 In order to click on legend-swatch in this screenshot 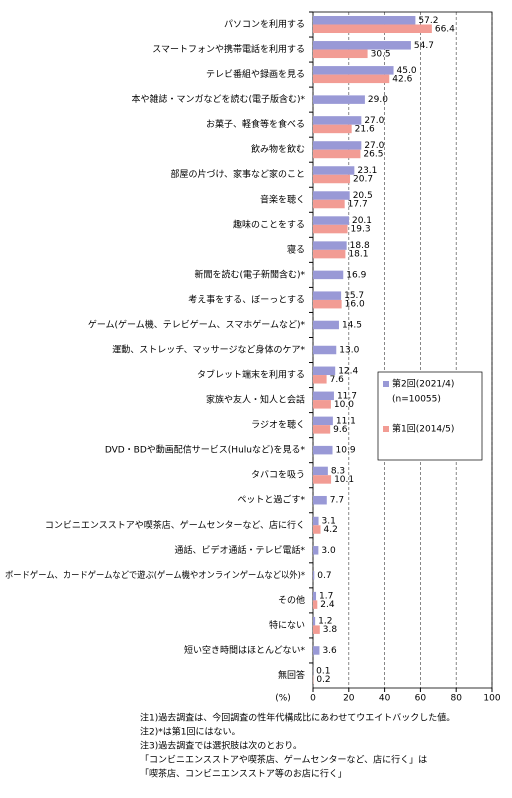, I will do `click(386, 384)`.